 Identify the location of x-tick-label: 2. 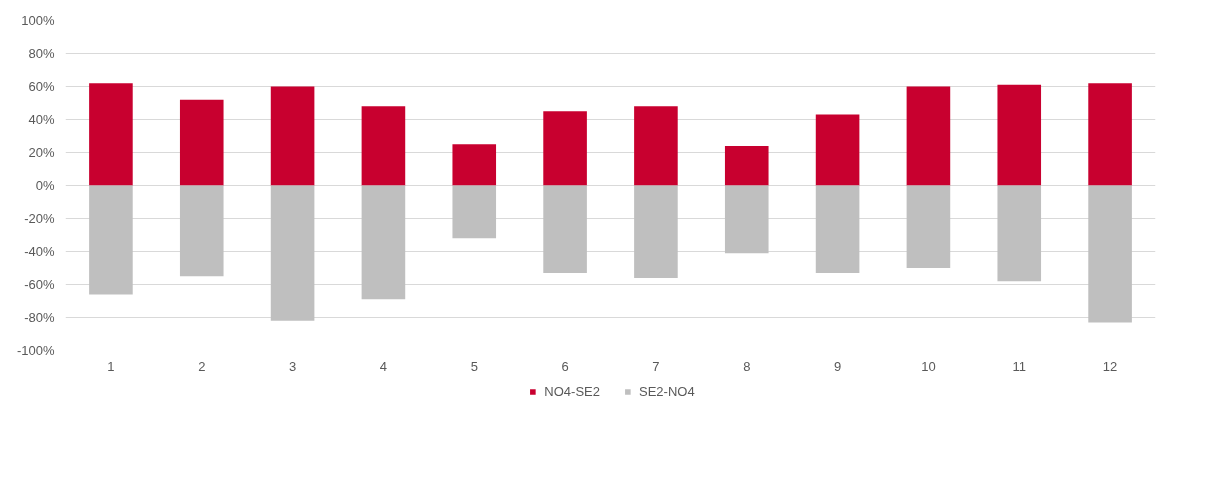
(202, 366).